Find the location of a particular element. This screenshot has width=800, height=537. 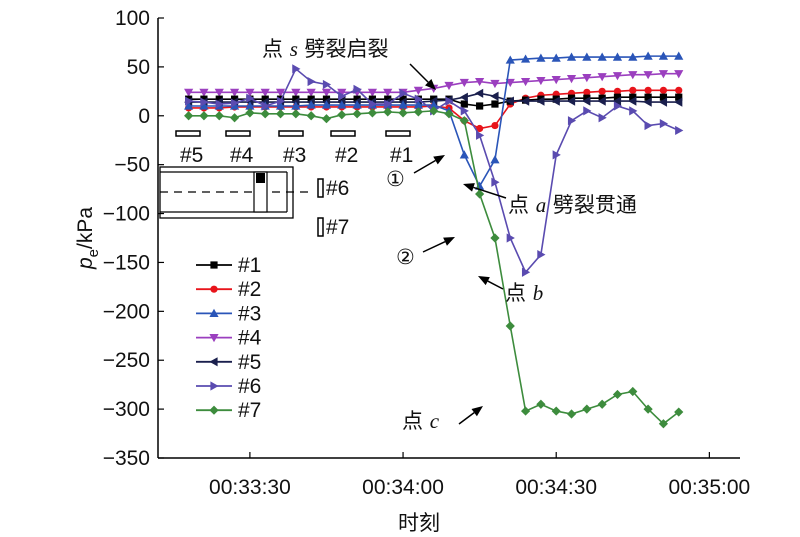

annotation-point-a: 点 a 劈裂贯通 is located at coordinates (572, 205).